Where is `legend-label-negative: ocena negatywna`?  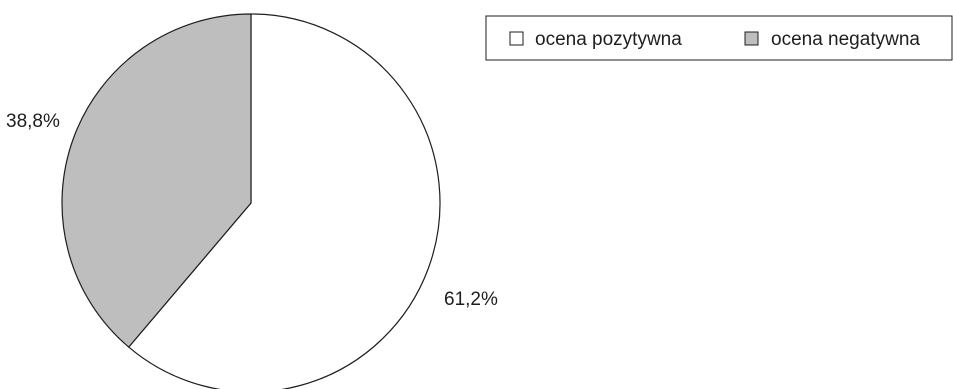
legend-label-negative: ocena negatywna is located at coordinates (845, 39).